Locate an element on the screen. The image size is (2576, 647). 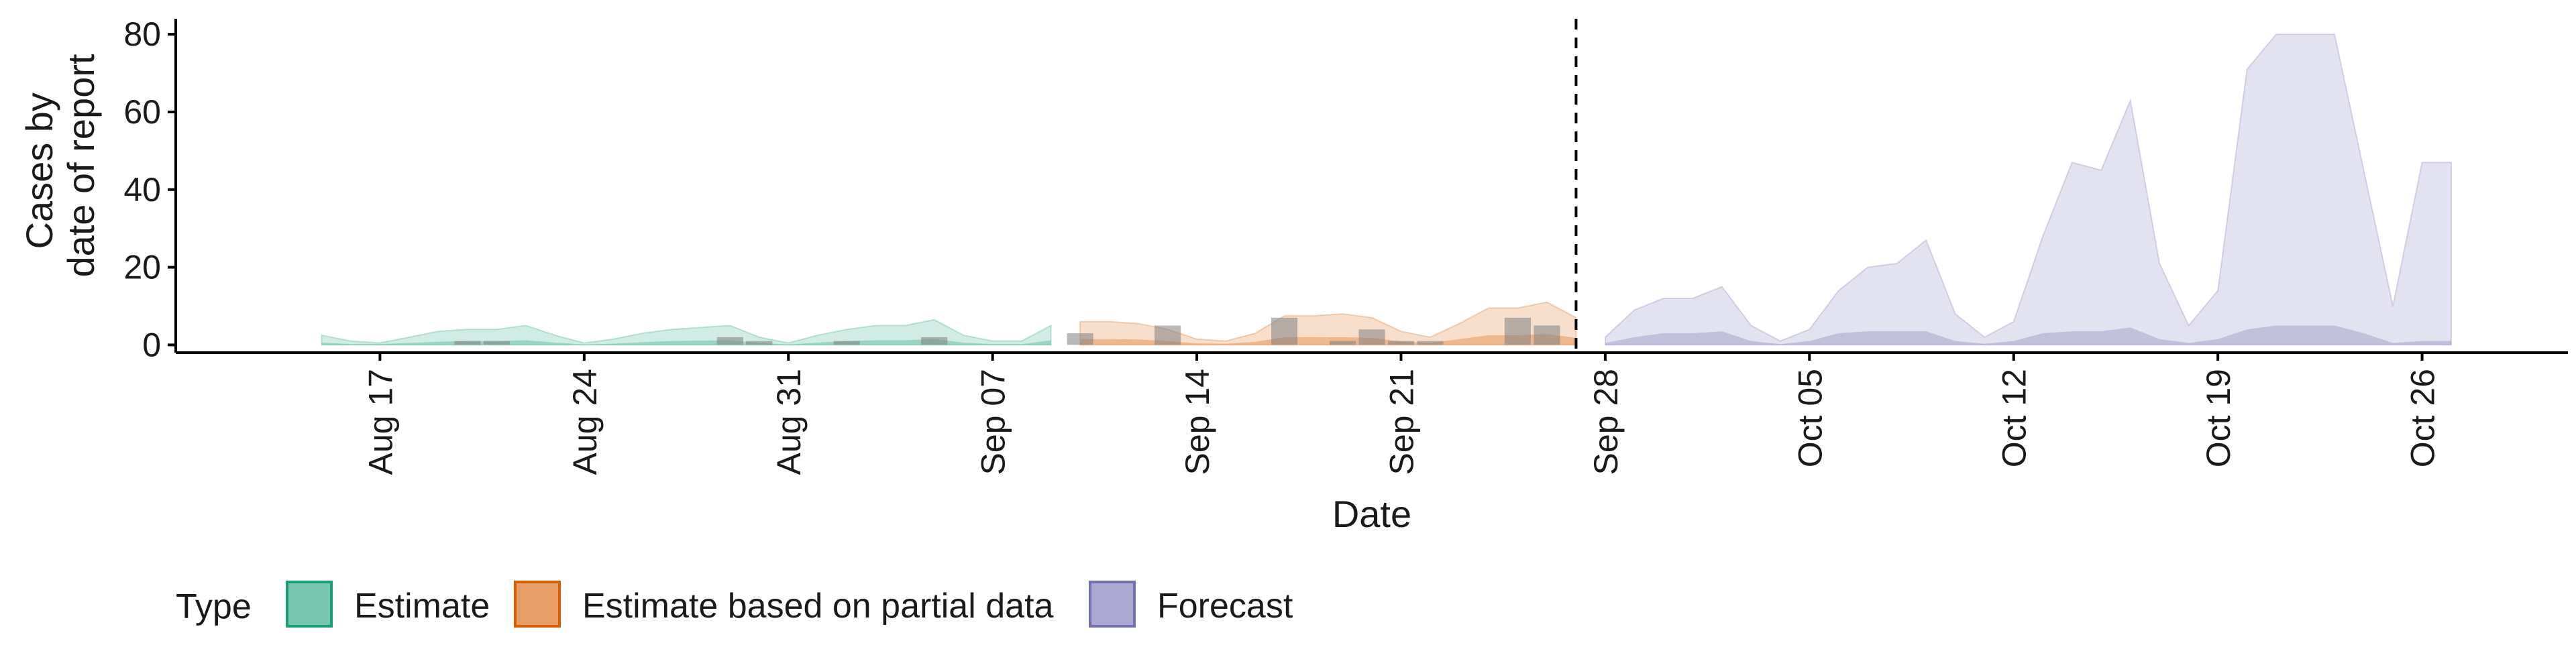
reported-case-bars is located at coordinates (1007, 331).